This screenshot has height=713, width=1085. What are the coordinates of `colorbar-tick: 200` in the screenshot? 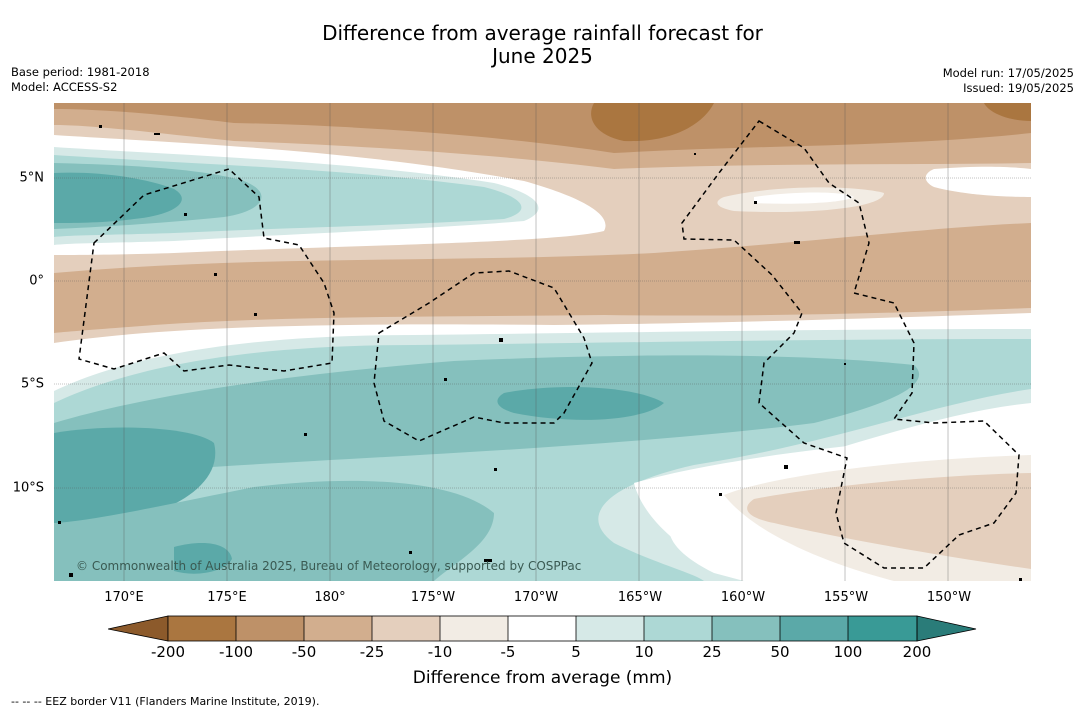 It's located at (917, 652).